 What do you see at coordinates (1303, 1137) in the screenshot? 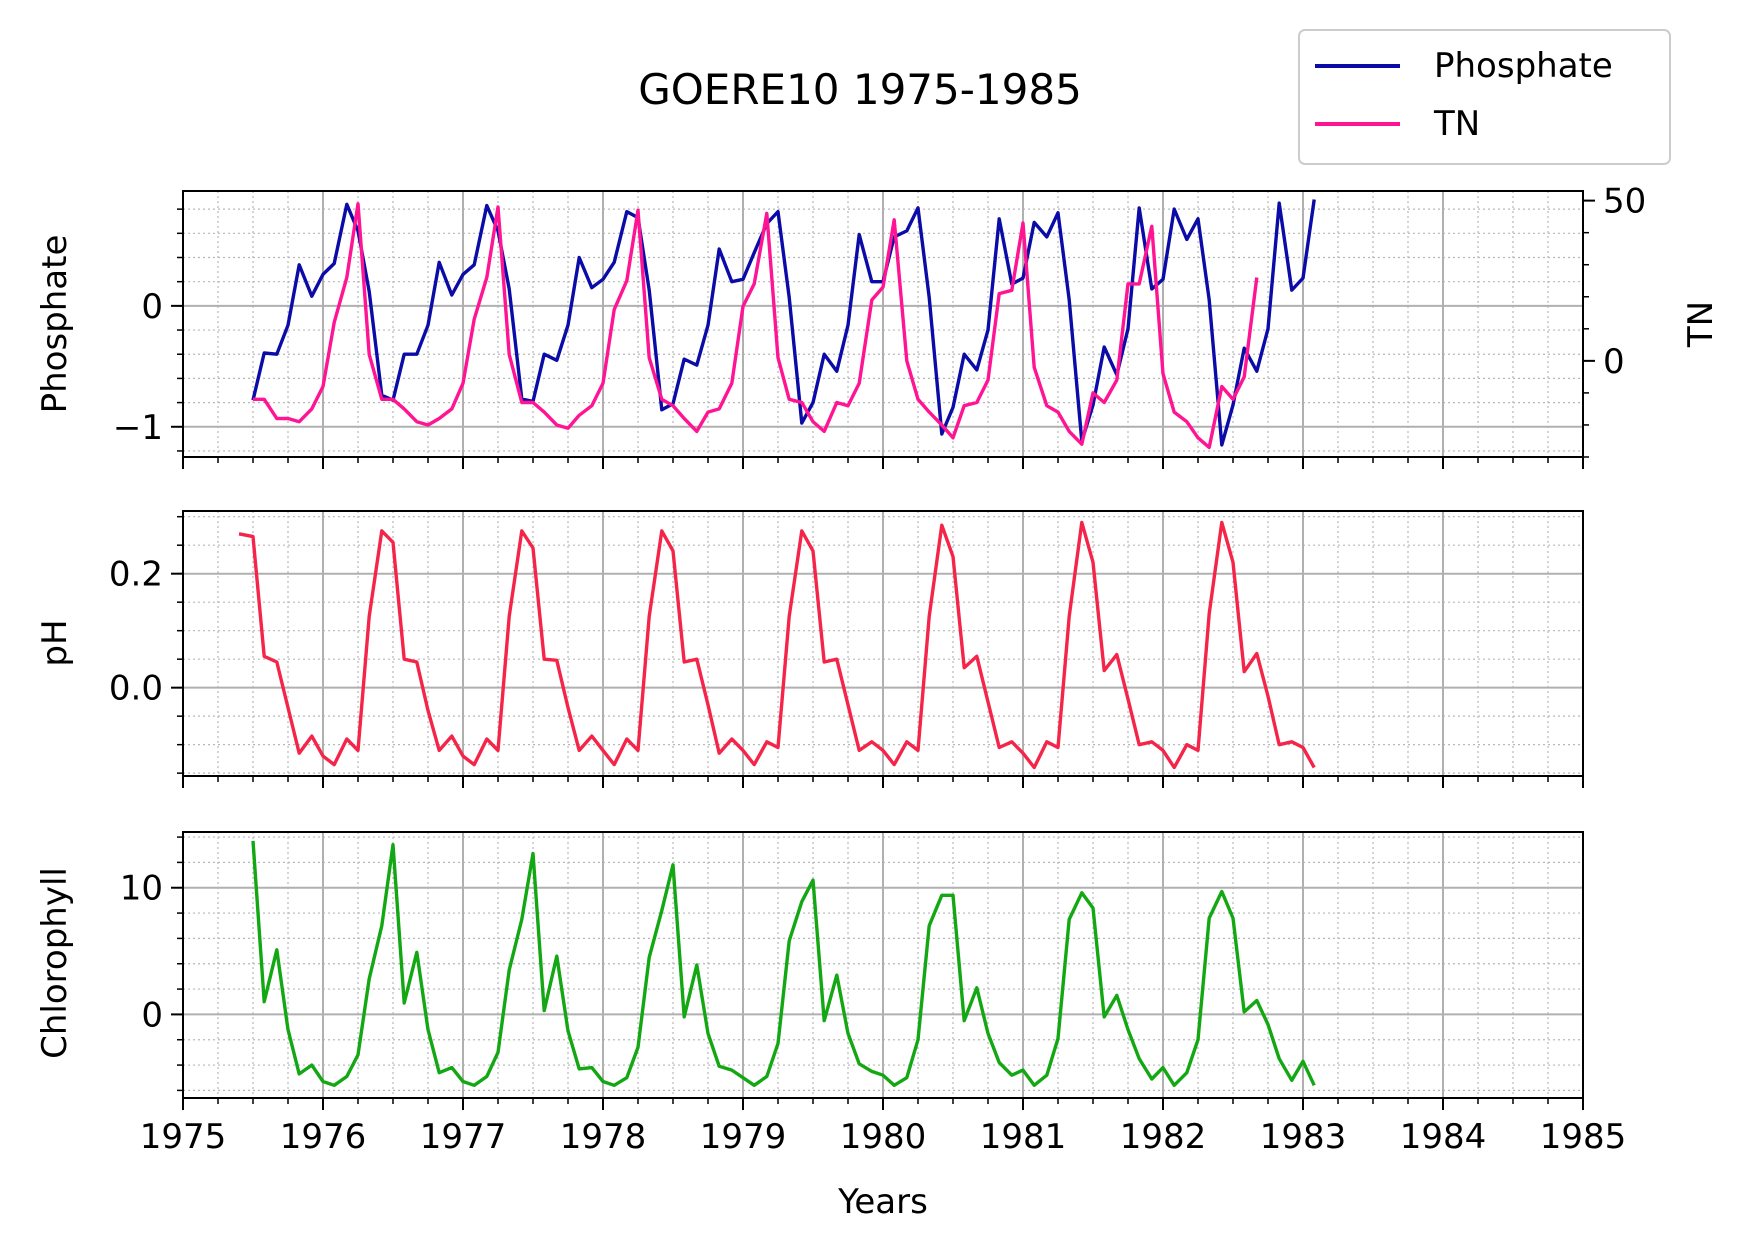
I see `x-tick-label: 1983` at bounding box center [1303, 1137].